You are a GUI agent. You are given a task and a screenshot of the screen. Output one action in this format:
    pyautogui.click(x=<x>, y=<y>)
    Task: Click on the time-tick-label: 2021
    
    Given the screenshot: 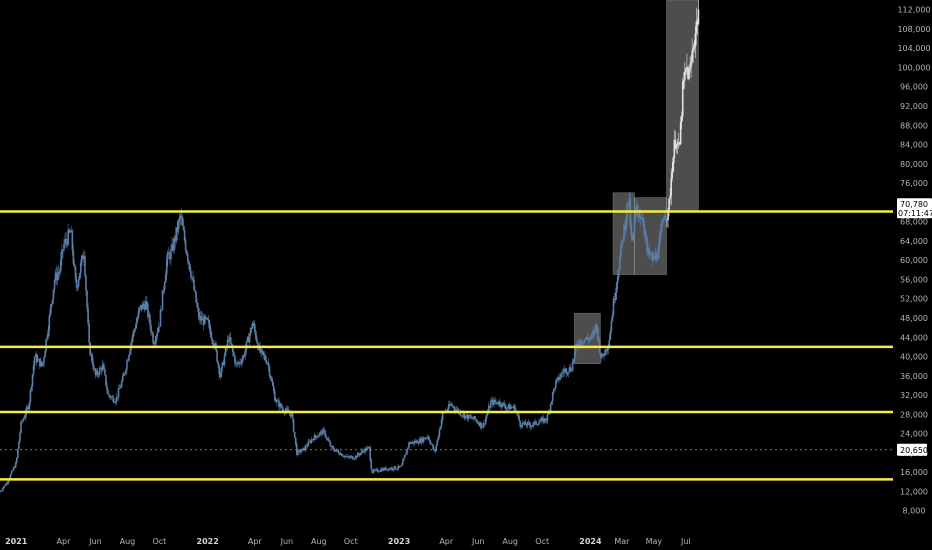 What is the action you would take?
    pyautogui.click(x=16, y=541)
    